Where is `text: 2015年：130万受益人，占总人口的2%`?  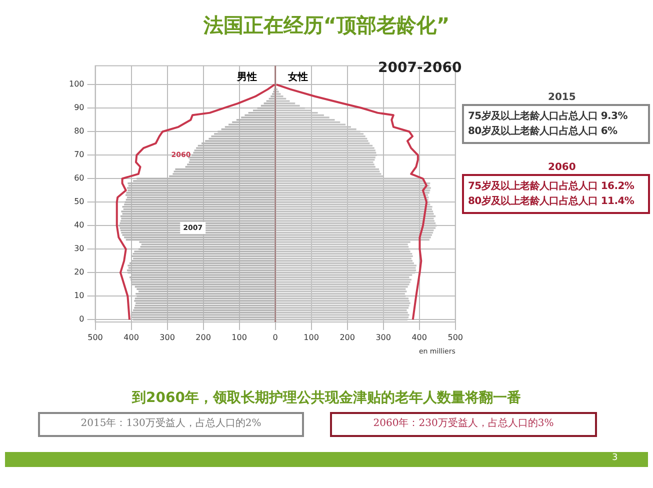
text: 2015年：130万受益人，占总人口的2% is located at coordinates (171, 424).